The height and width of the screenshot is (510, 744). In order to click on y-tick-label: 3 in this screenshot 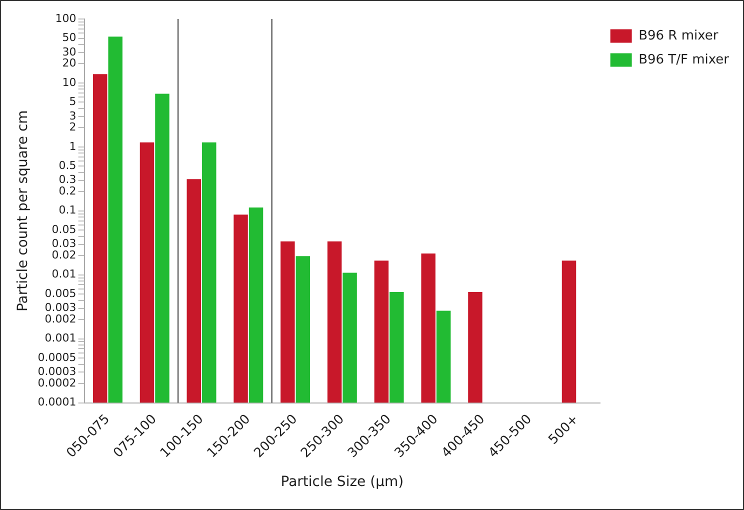, I will do `click(72, 115)`.